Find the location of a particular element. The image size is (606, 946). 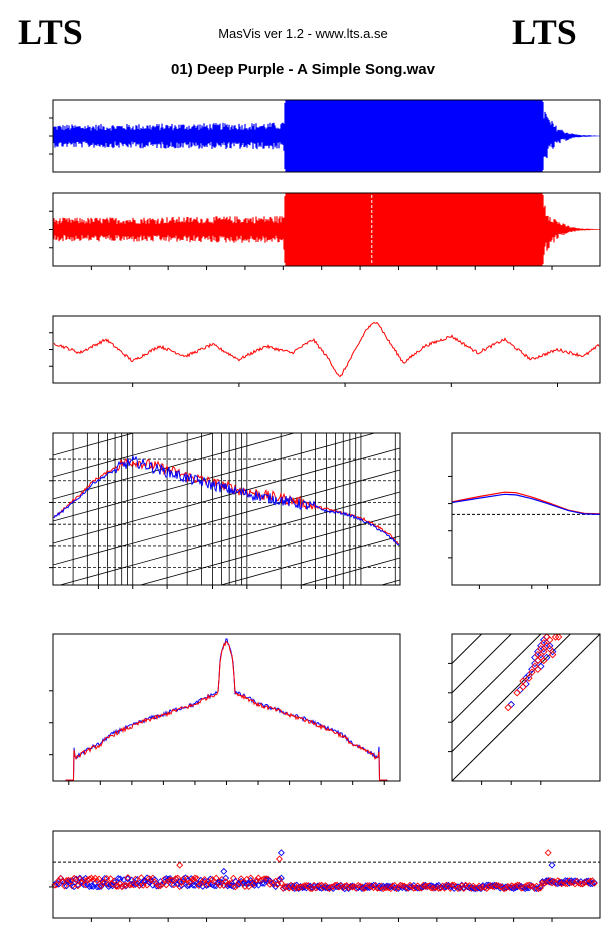

crest-right-trace is located at coordinates (526, 503).